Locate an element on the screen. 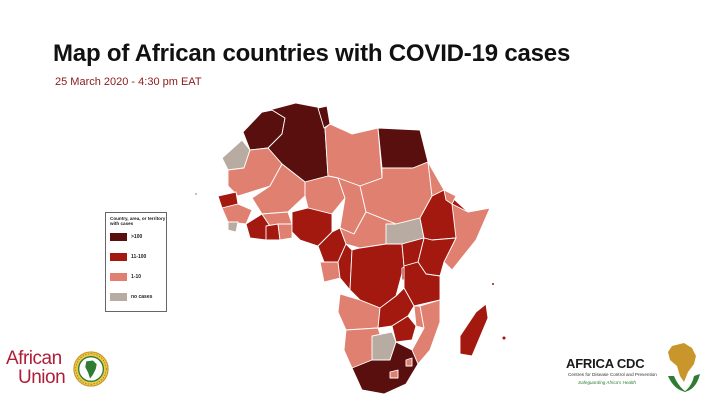 This screenshot has height=400, width=710. country-dr-congo is located at coordinates (377, 276).